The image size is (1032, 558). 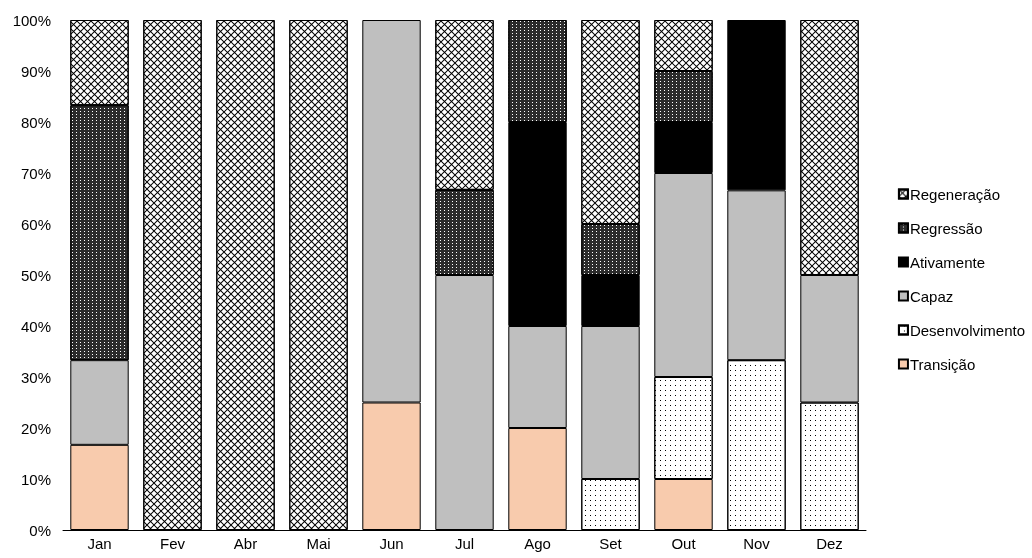 I want to click on y-tick-label: 40%, so click(x=35, y=326).